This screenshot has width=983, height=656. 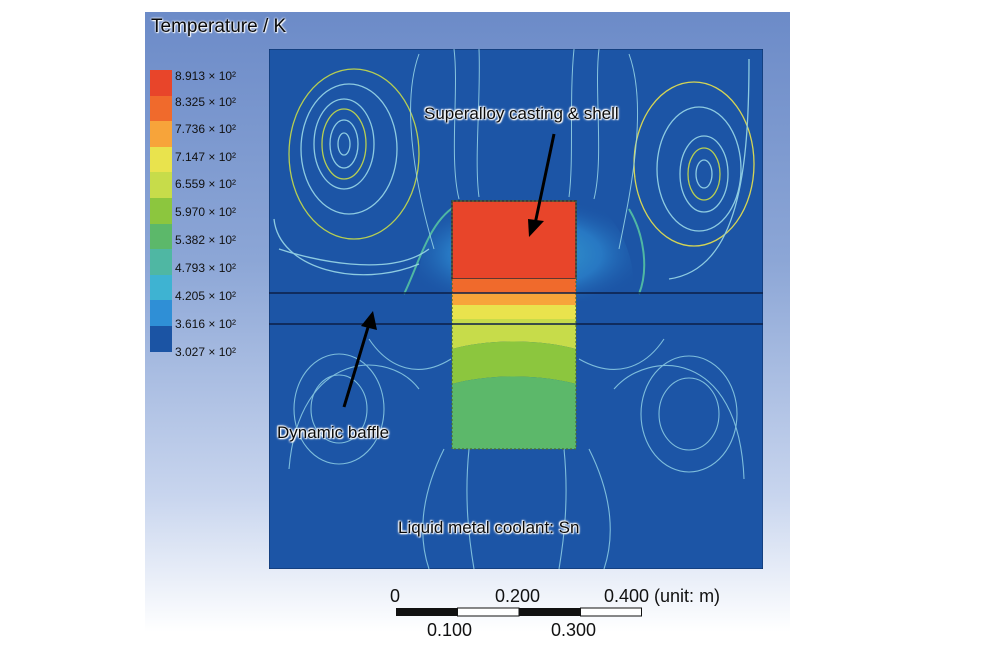 I want to click on casting-upper, so click(x=514, y=240).